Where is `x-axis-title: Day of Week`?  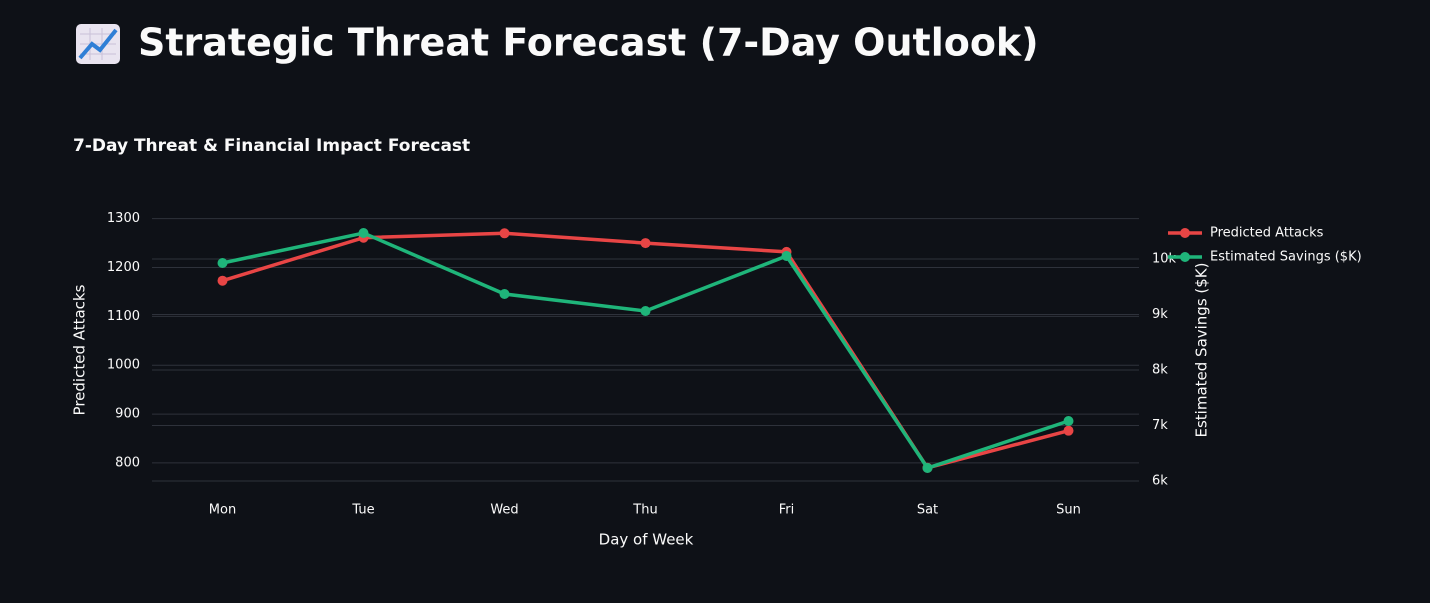
x-axis-title: Day of Week is located at coordinates (646, 540).